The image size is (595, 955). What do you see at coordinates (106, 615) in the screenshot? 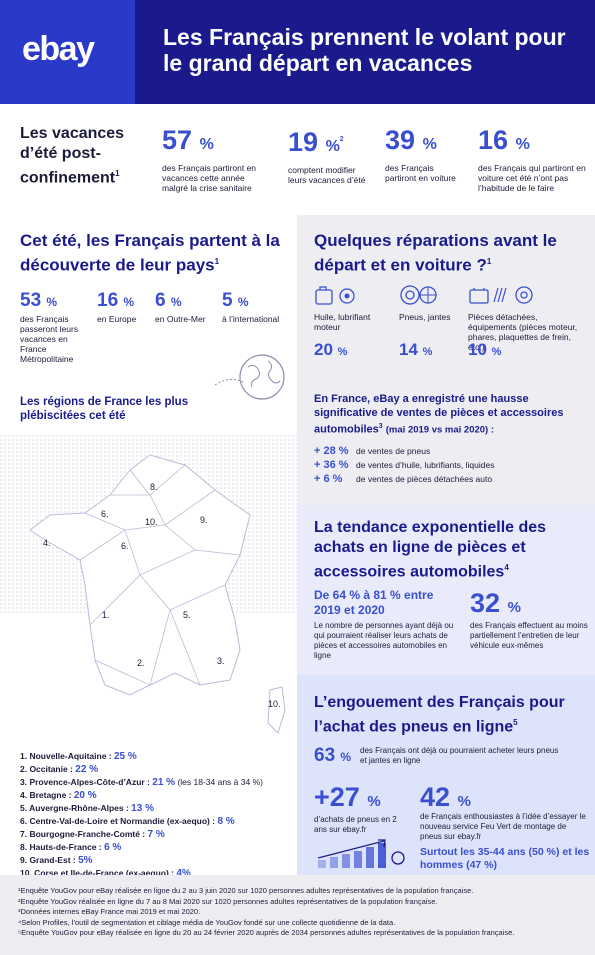
I see `map-label-1: 1.` at bounding box center [106, 615].